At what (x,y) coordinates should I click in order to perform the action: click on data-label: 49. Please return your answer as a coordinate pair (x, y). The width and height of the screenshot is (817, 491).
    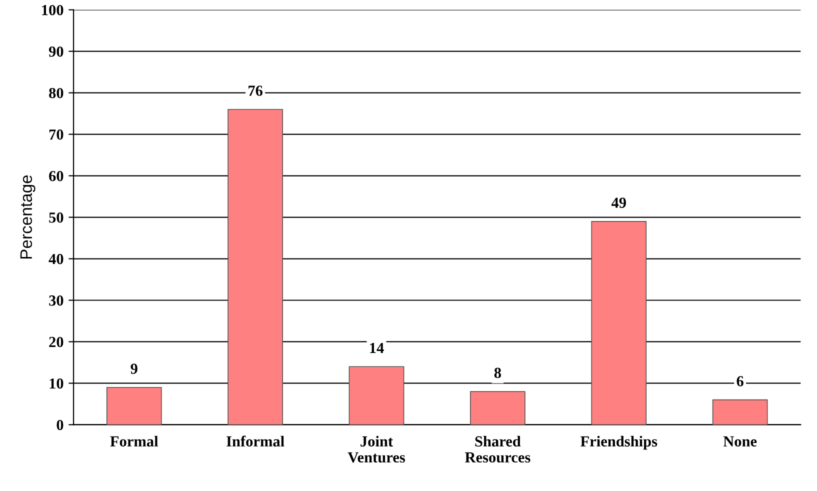
    Looking at the image, I should click on (618, 203).